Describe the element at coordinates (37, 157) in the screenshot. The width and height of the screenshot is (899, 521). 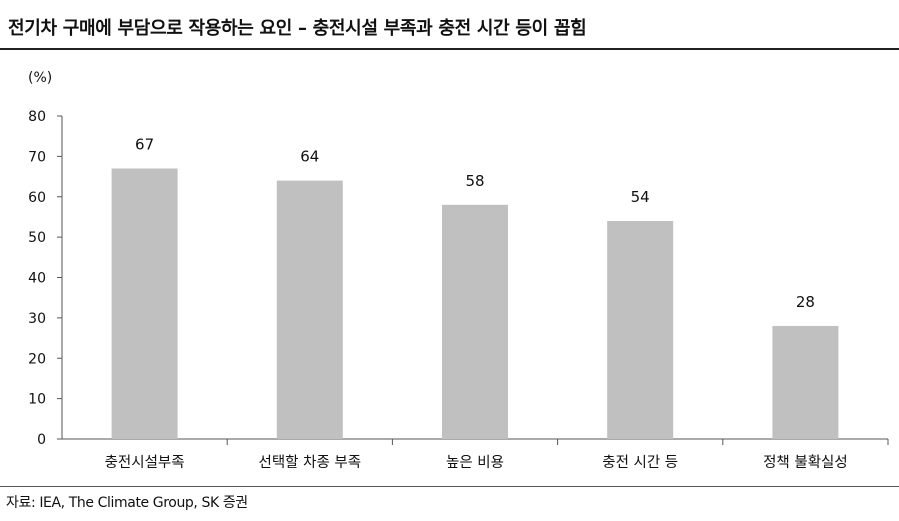
I see `y-tick-label: 70` at that location.